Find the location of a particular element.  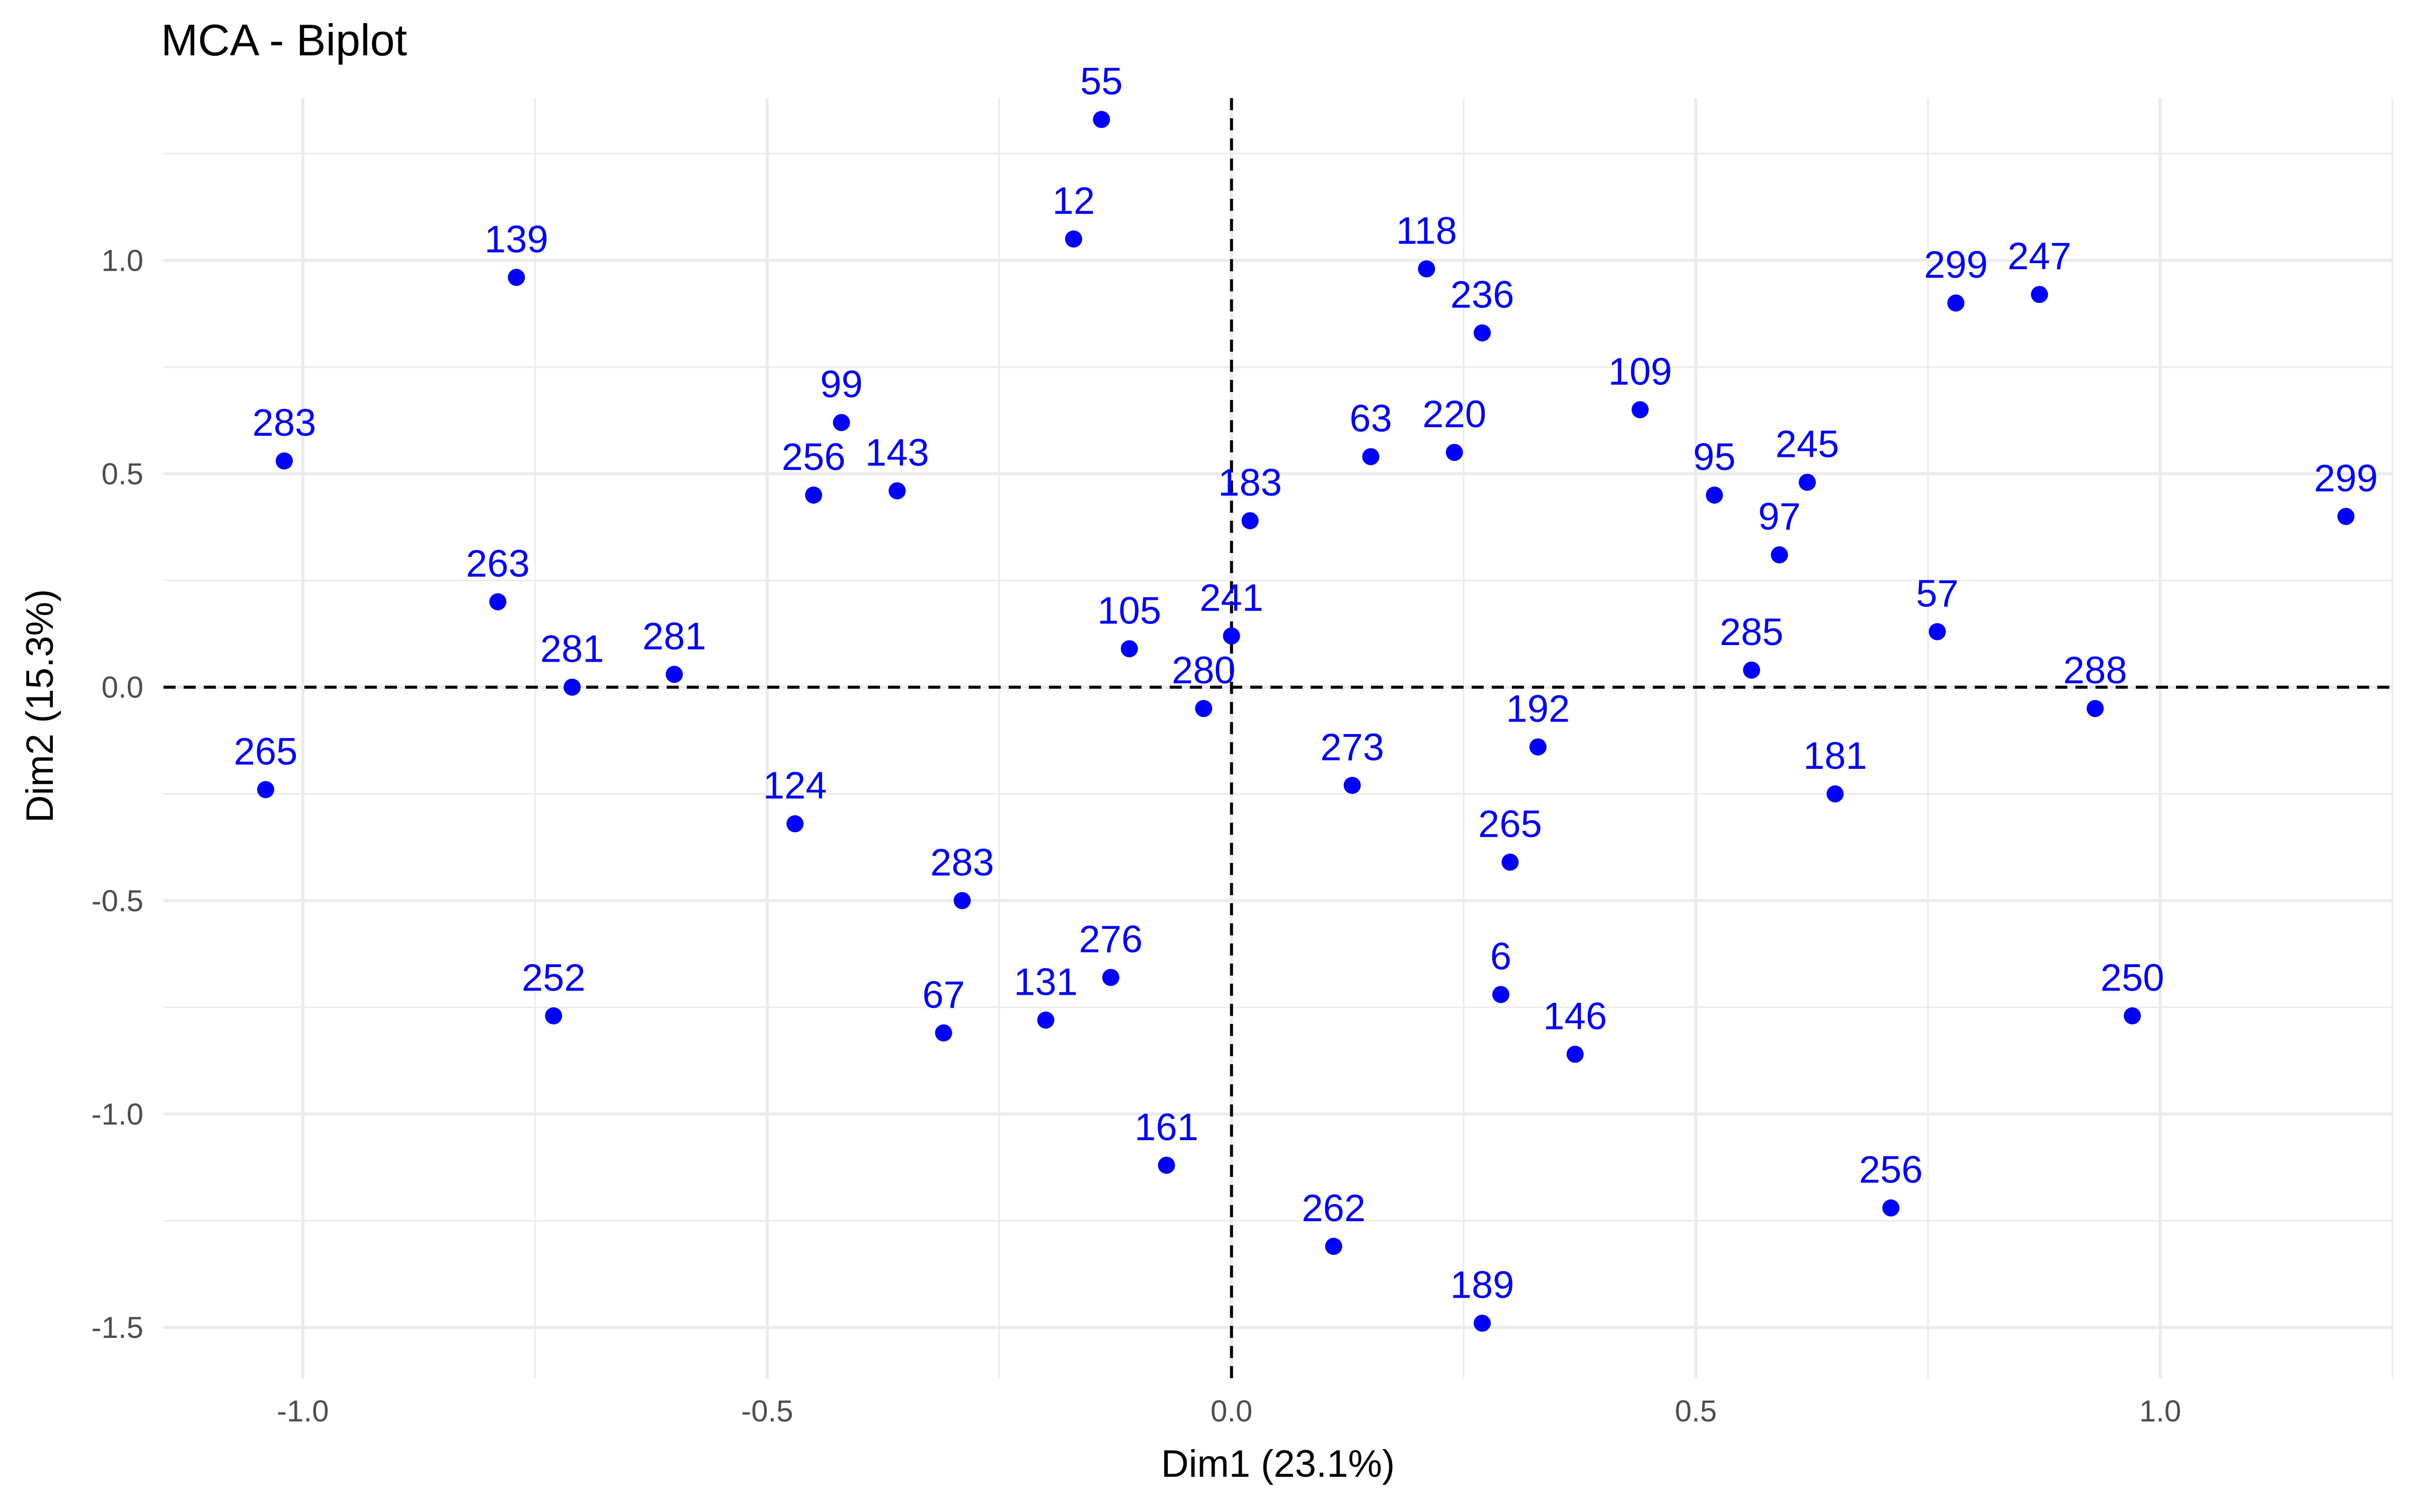

point-label: 189 is located at coordinates (1482, 1285).